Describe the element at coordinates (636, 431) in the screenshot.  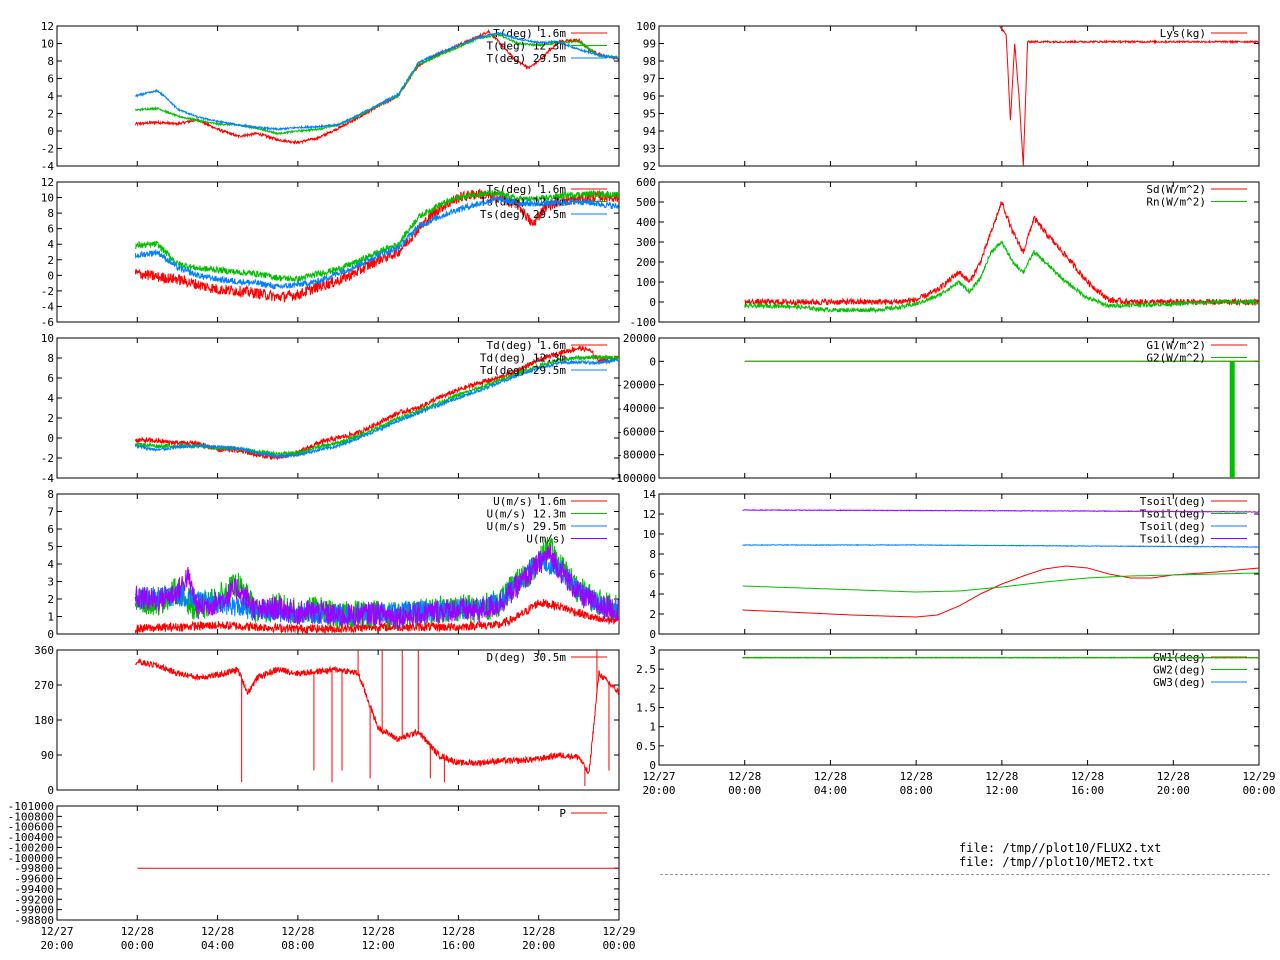
I see `ytick-label-ground: -60000` at that location.